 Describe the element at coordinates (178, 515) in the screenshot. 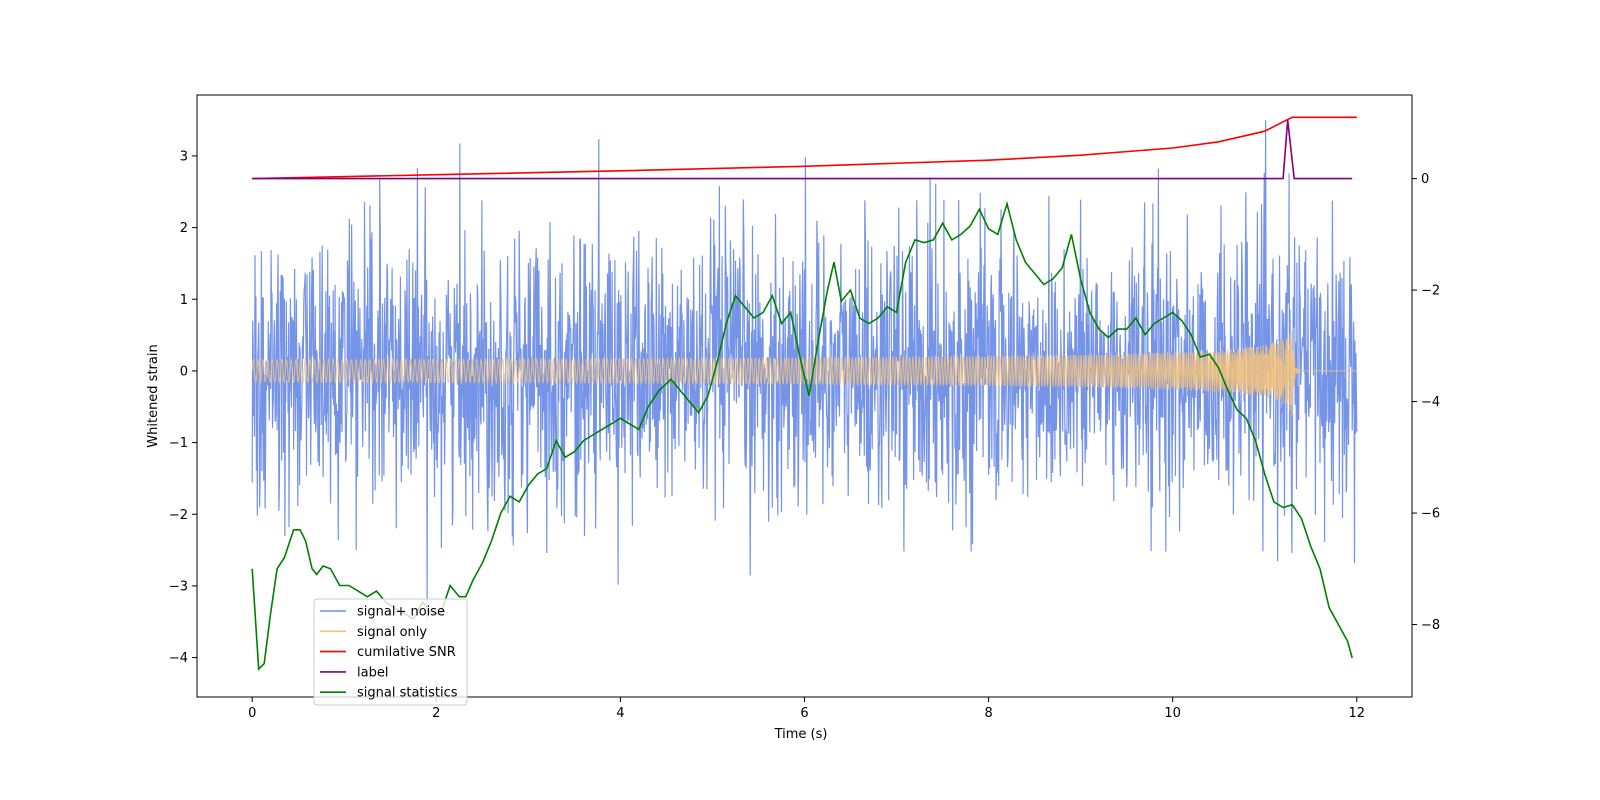

I see `y-tick-label: −2` at that location.